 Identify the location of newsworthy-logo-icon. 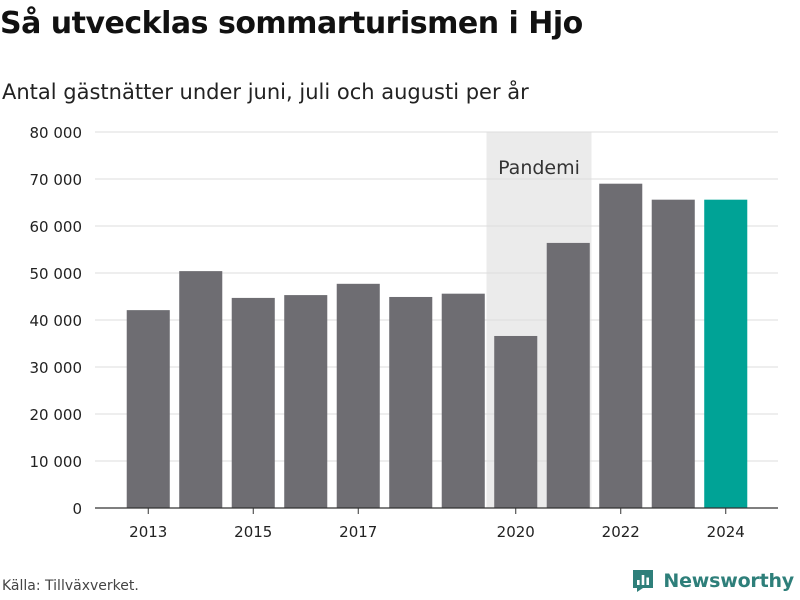
(643, 581).